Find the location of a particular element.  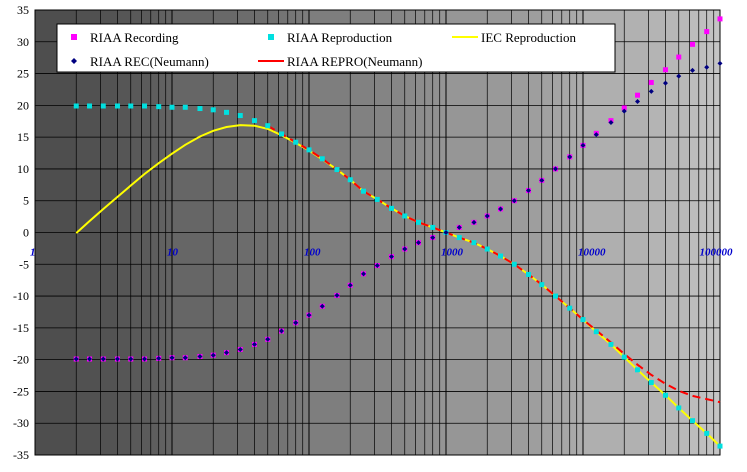

y-tick-label: 20 is located at coordinates (23, 105).